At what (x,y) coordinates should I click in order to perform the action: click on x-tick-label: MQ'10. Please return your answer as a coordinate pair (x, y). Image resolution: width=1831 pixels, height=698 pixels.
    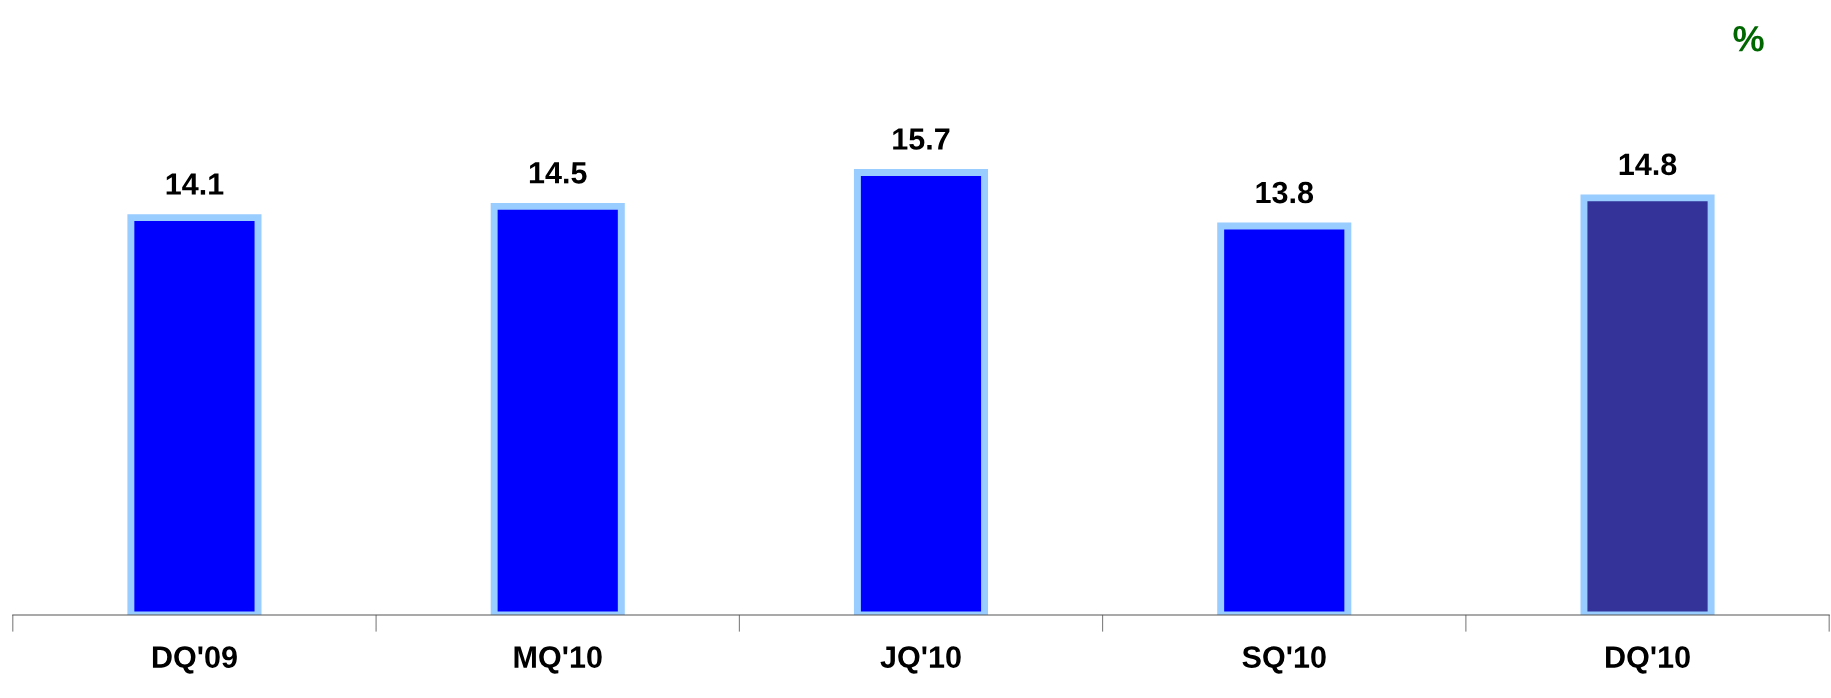
    Looking at the image, I should click on (558, 660).